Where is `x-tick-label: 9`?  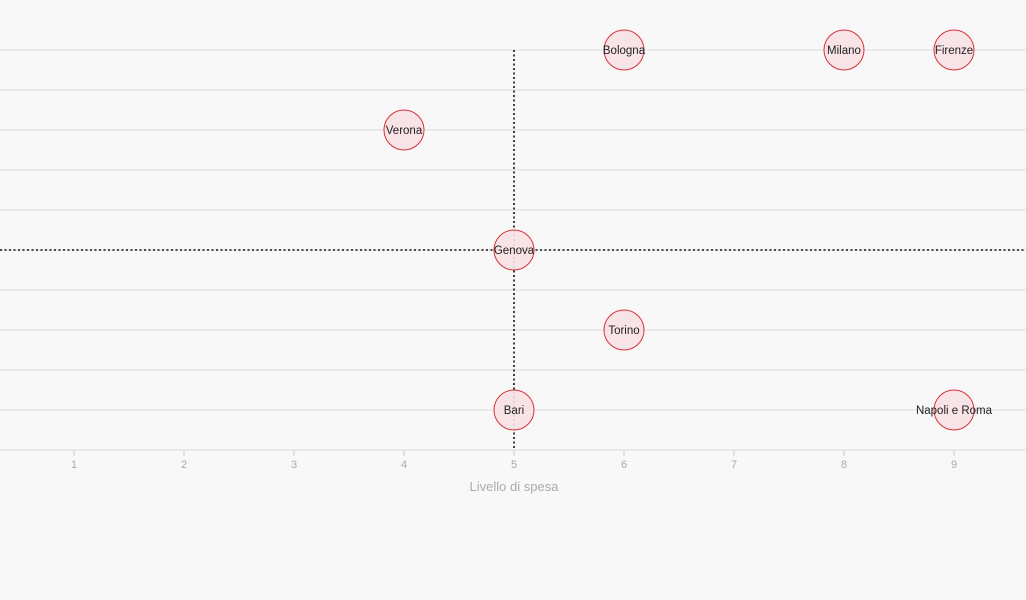 x-tick-label: 9 is located at coordinates (954, 465).